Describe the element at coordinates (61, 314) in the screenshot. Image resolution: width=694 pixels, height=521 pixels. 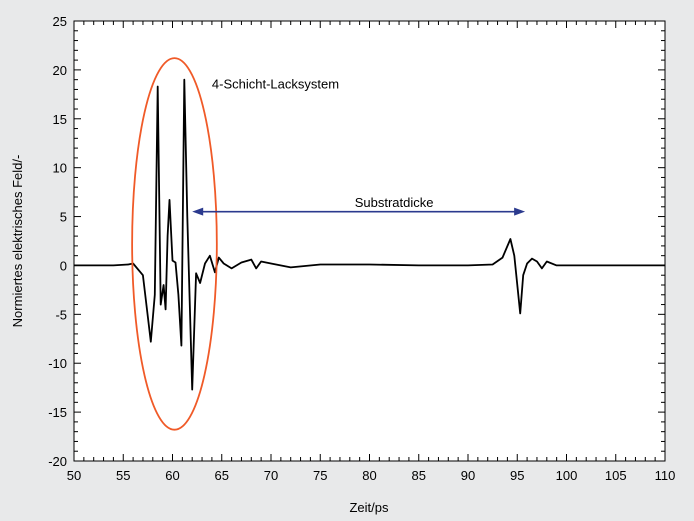
I see `y-tick-label: -5` at that location.